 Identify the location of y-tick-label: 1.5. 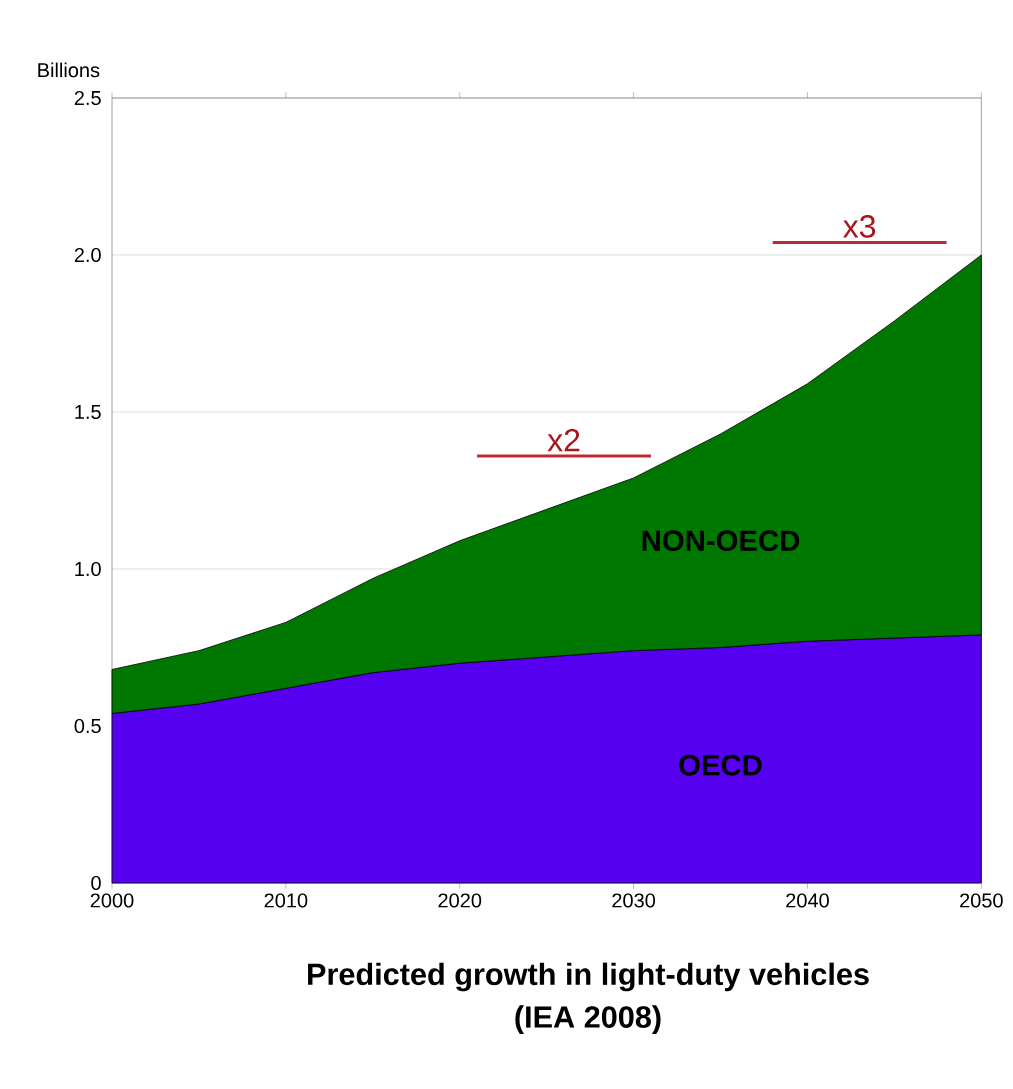
(88, 412).